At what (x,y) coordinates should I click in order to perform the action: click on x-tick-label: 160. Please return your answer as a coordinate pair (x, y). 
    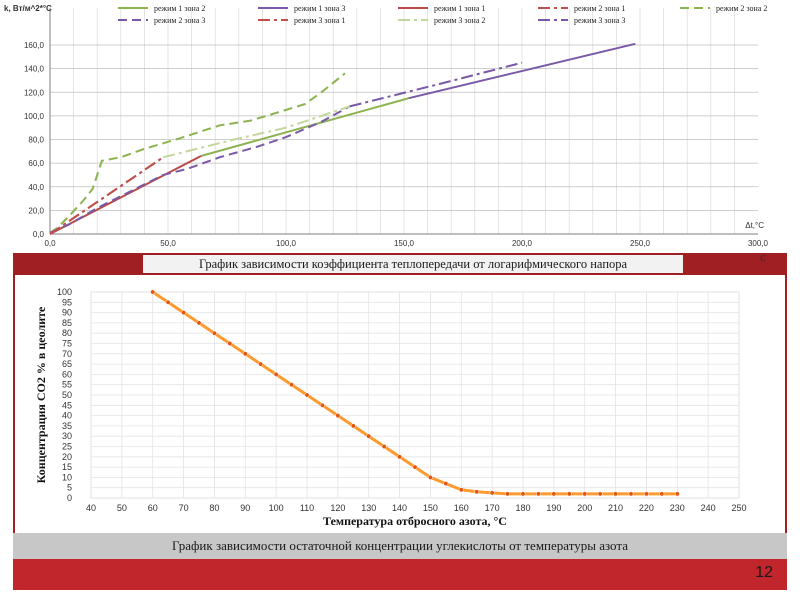
    Looking at the image, I should click on (461, 508).